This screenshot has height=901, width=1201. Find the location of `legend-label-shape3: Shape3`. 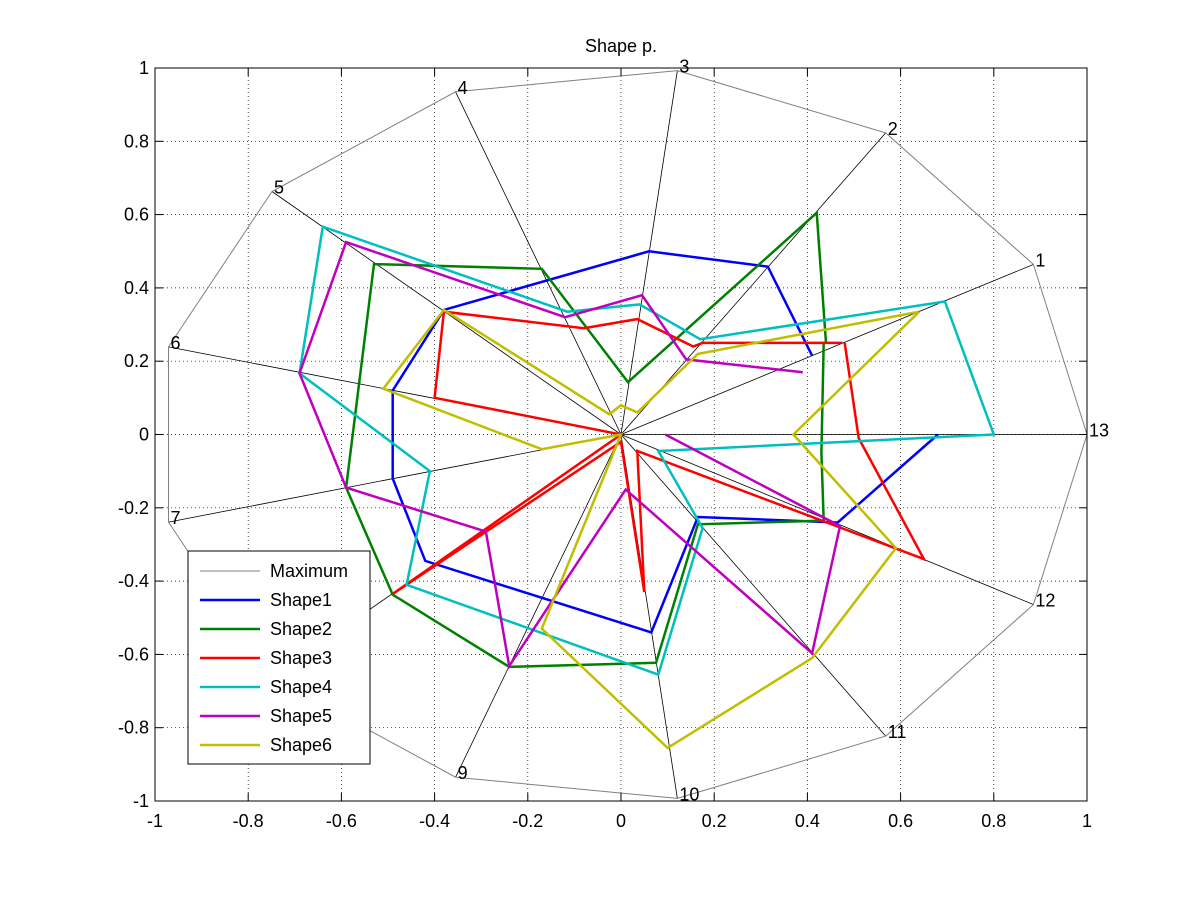

legend-label-shape3: Shape3 is located at coordinates (301, 658).